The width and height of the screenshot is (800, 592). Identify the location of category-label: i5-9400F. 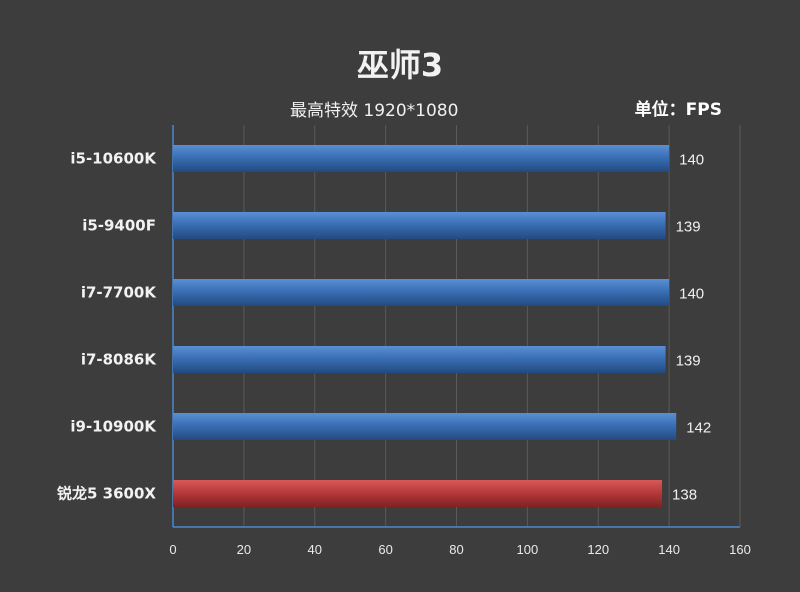
(119, 226).